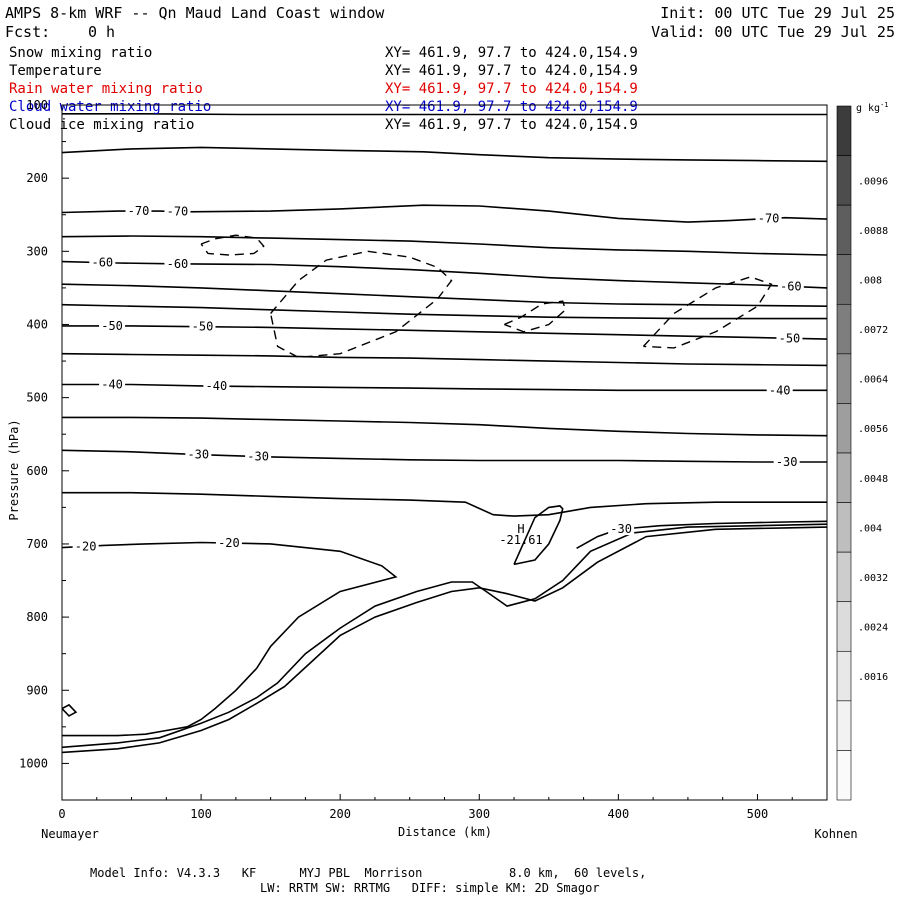  I want to click on contour-label-2-2: -70, so click(769, 219).